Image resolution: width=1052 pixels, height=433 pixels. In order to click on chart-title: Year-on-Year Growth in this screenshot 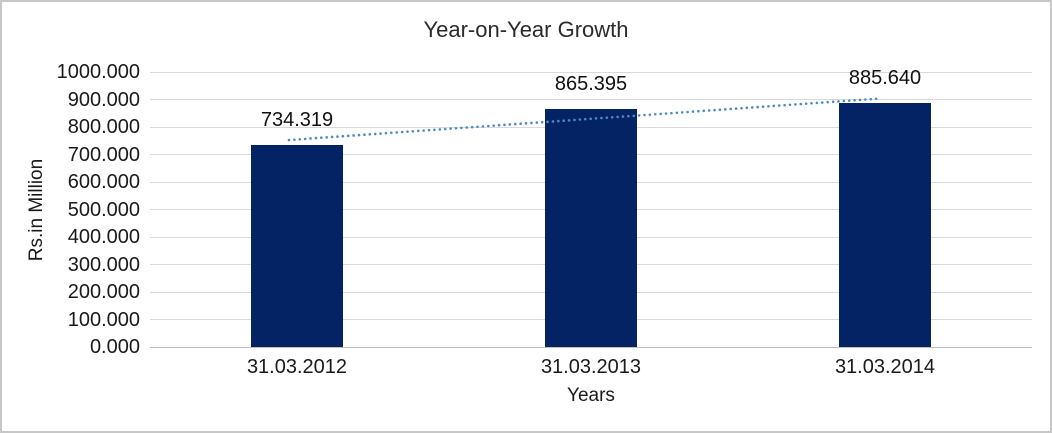, I will do `click(526, 29)`.